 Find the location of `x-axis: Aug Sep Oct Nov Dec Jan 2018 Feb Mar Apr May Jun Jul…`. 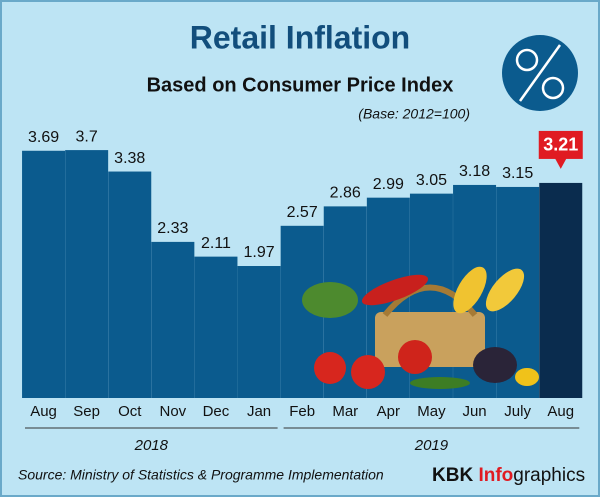

x-axis: Aug Sep Oct Nov Dec Jan 2018 Feb Mar Apr May Jun Jul… is located at coordinates (302, 428).